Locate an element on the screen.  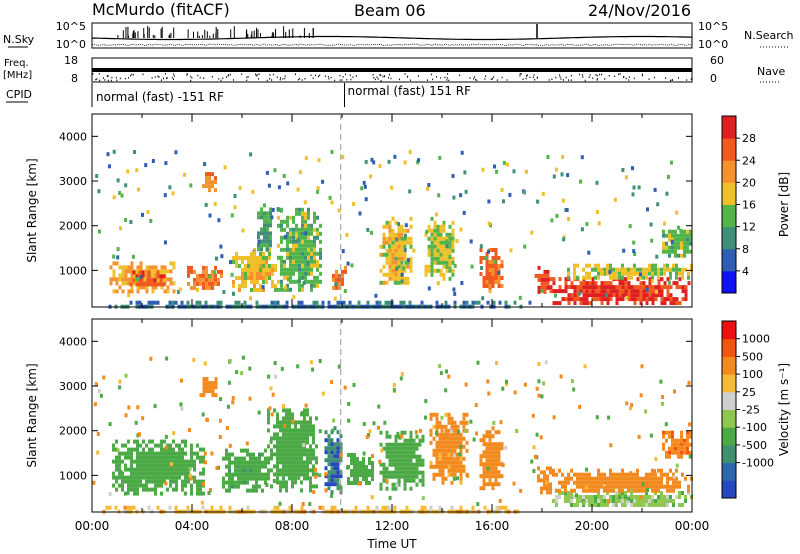
y-axis-label: Slant Range [km] is located at coordinates (32, 210).